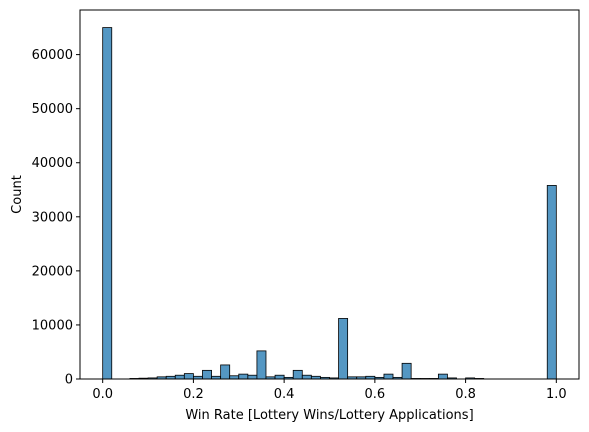  Describe the element at coordinates (52, 109) in the screenshot. I see `y-tick-label: 50000` at that location.